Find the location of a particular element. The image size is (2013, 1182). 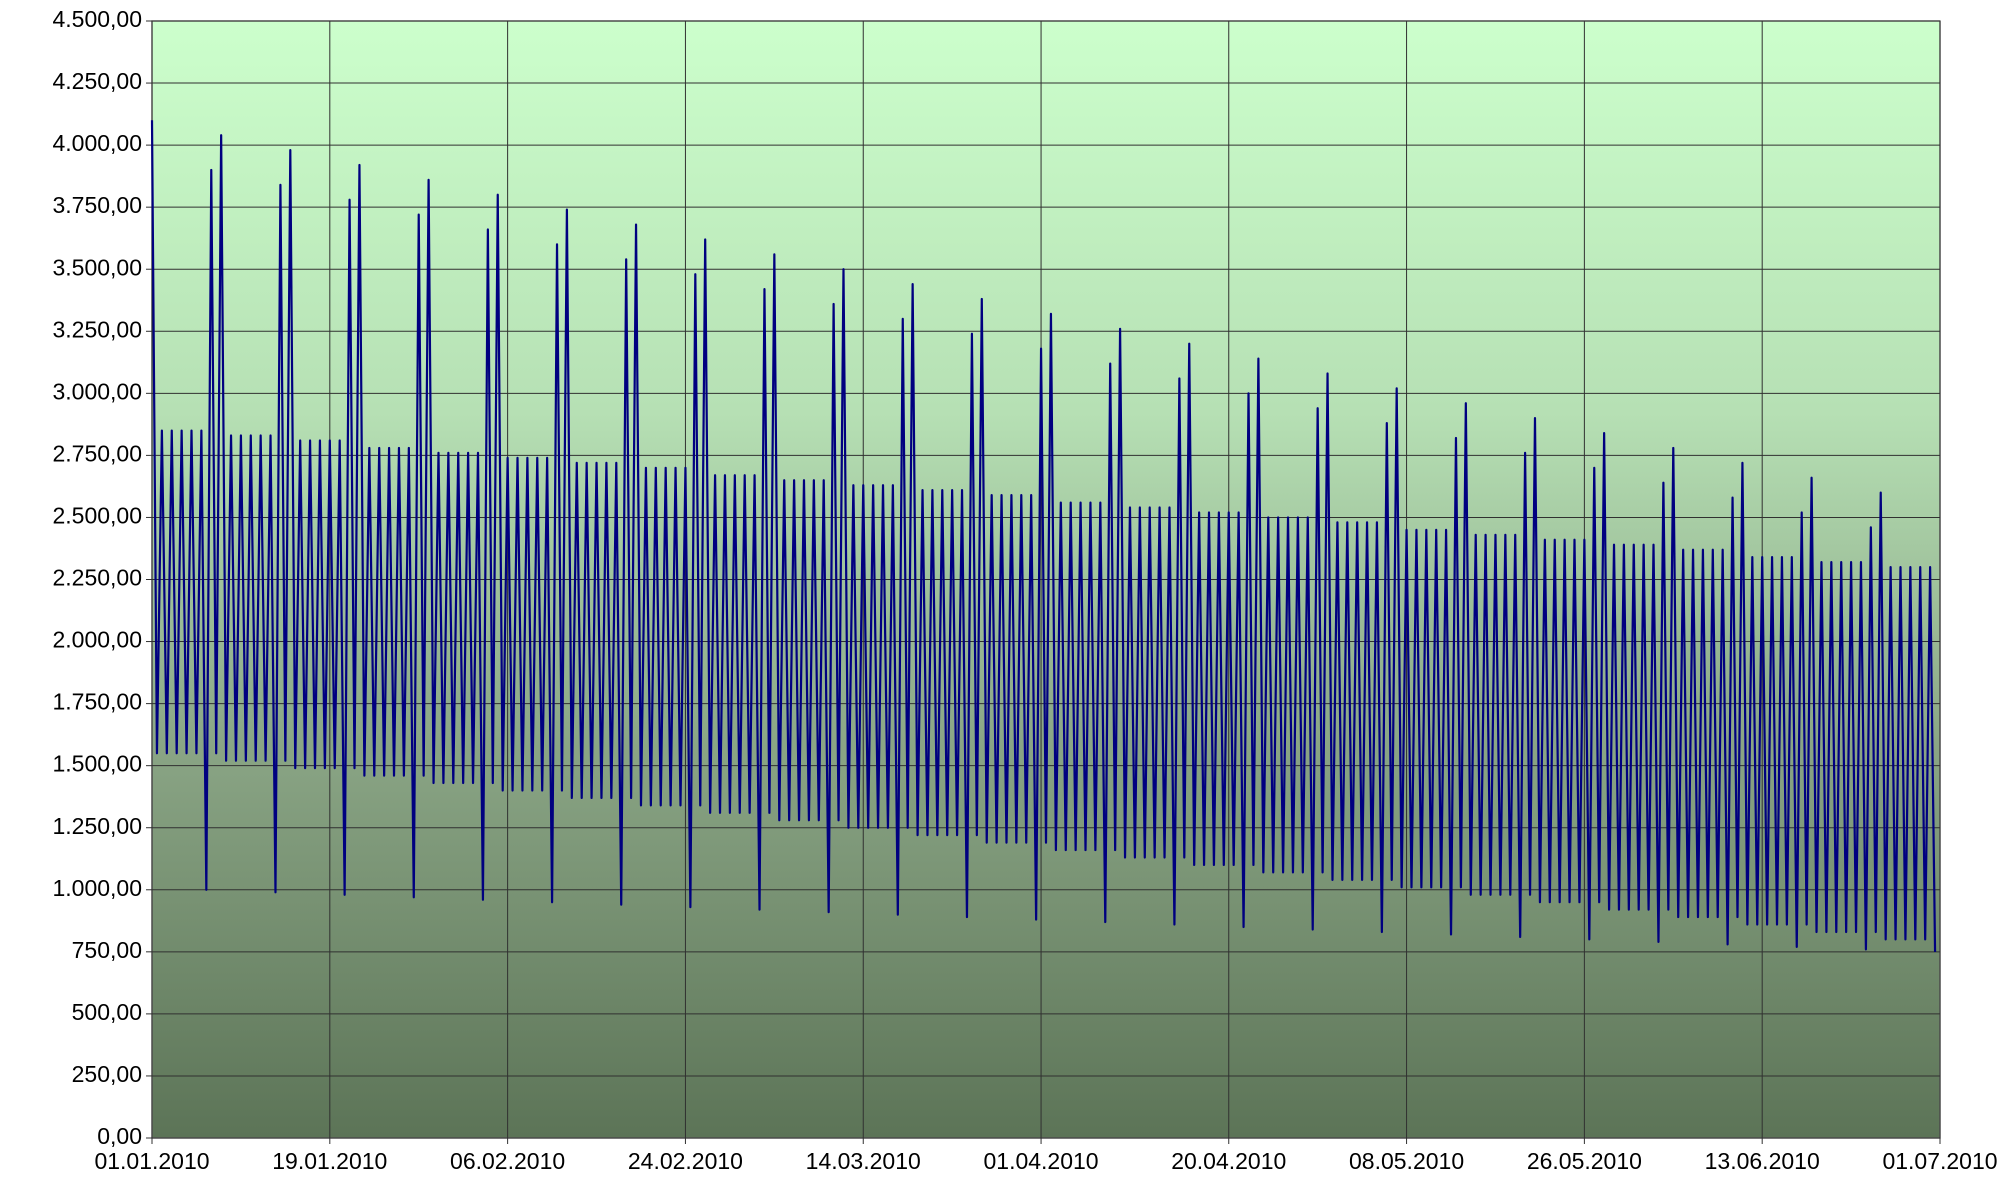

x-tick-label: 01.07.2010 is located at coordinates (1939, 1161).